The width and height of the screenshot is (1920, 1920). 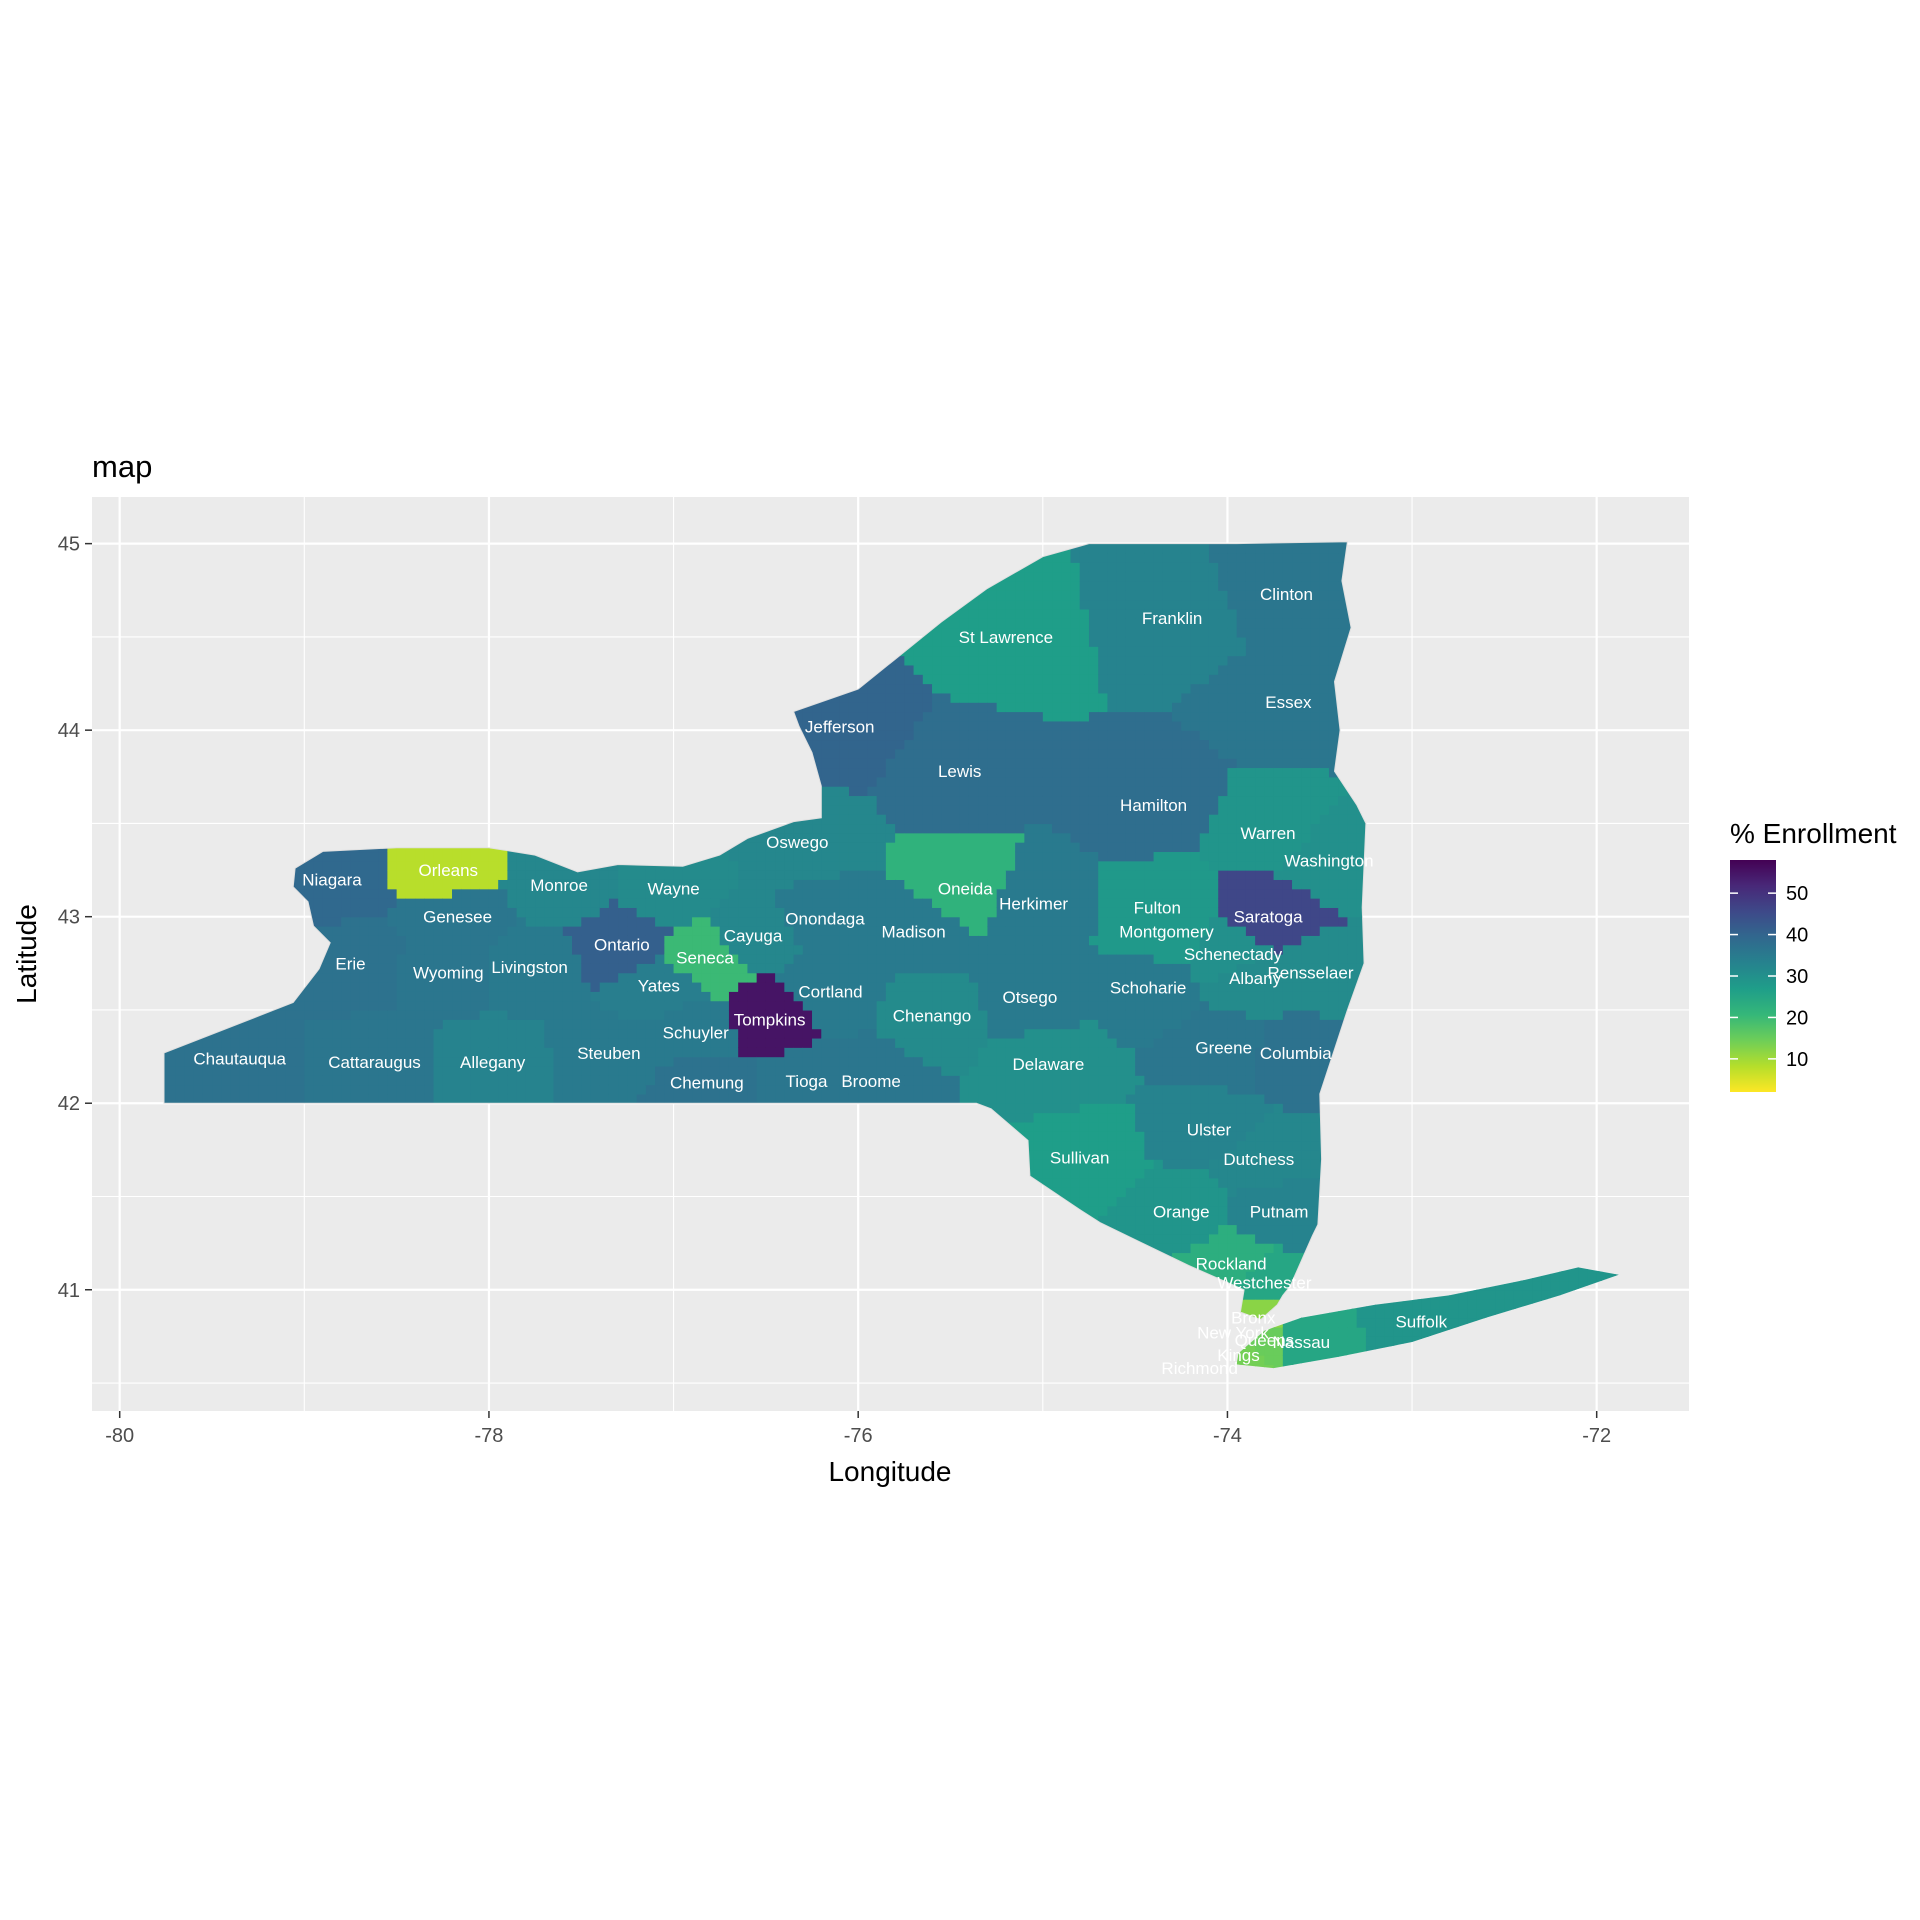 I want to click on county-cell-wayne, so click(x=632, y=865).